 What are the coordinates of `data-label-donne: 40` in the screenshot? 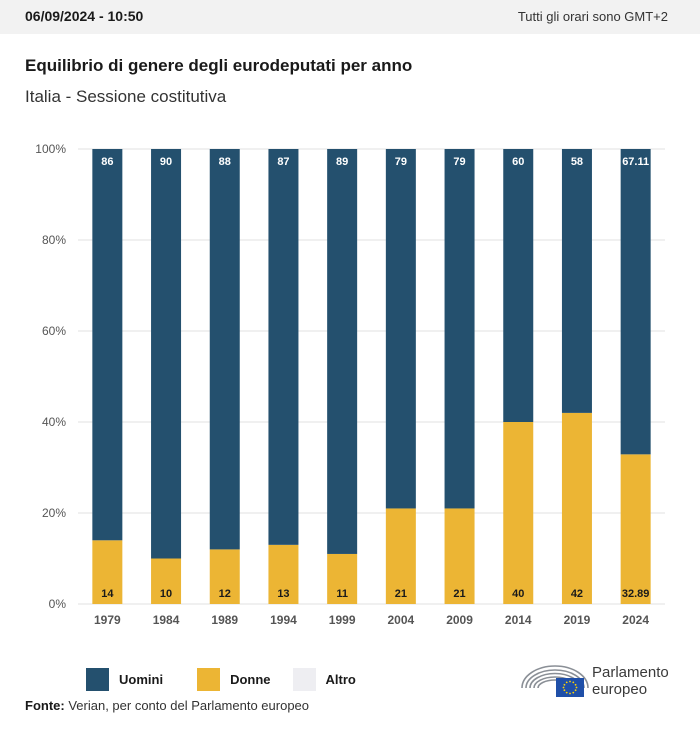 It's located at (518, 594).